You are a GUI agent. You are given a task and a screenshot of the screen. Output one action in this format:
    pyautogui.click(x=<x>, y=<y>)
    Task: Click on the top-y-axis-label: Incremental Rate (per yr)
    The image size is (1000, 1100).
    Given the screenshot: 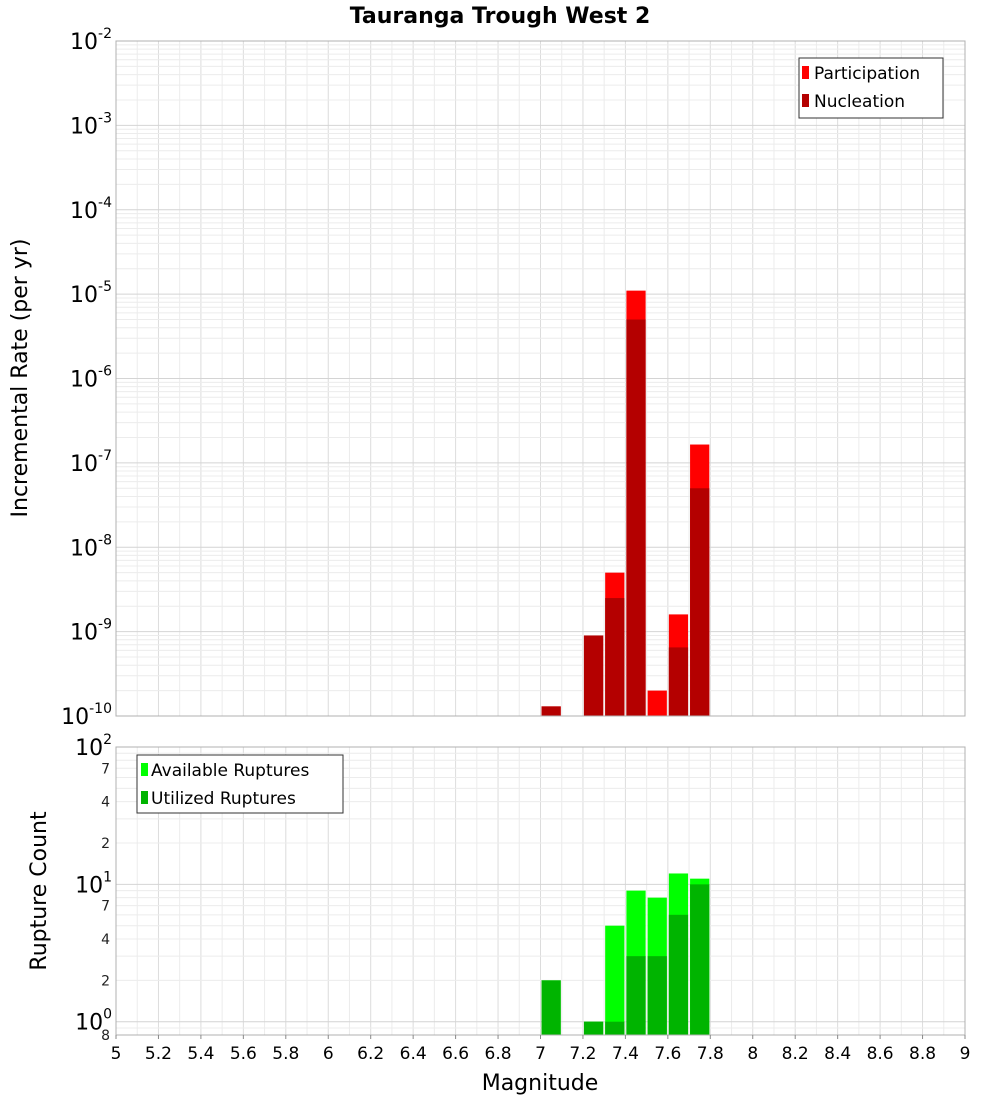 What is the action you would take?
    pyautogui.click(x=20, y=378)
    